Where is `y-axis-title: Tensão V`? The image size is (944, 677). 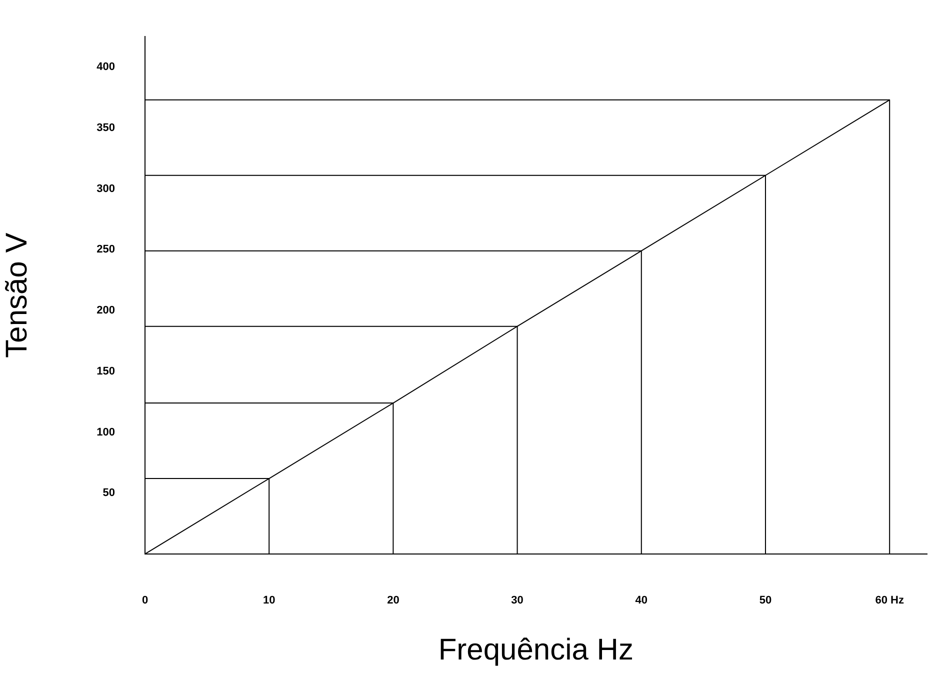 y-axis-title: Tensão V is located at coordinates (17, 295).